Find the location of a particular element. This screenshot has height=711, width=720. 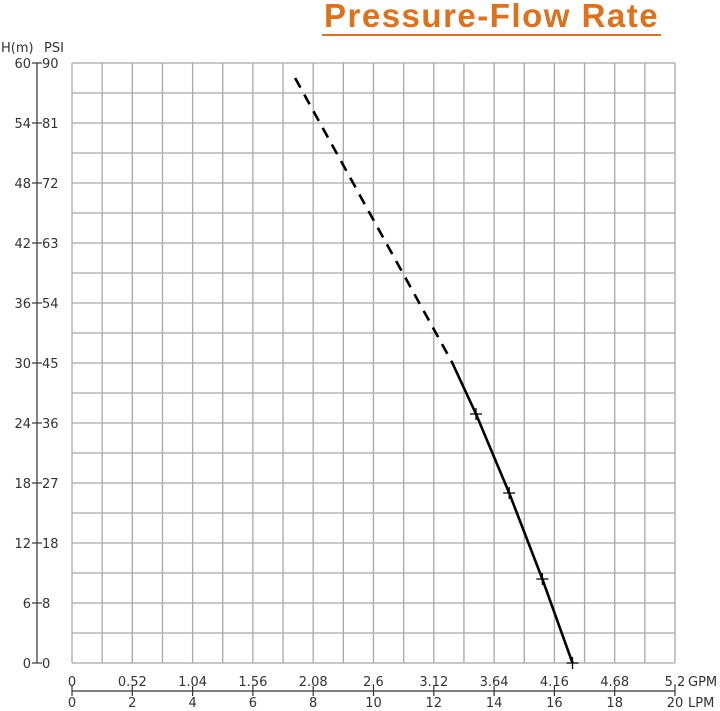

y-tick-label-psi: 0 is located at coordinates (46, 664).